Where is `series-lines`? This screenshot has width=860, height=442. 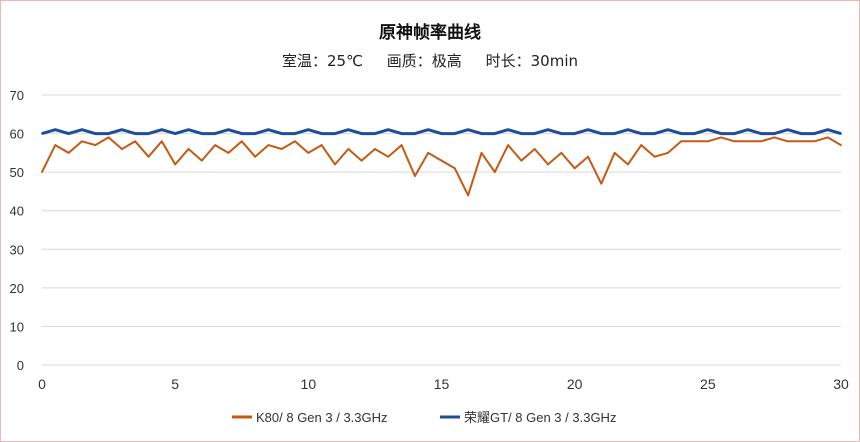
series-lines is located at coordinates (441, 162).